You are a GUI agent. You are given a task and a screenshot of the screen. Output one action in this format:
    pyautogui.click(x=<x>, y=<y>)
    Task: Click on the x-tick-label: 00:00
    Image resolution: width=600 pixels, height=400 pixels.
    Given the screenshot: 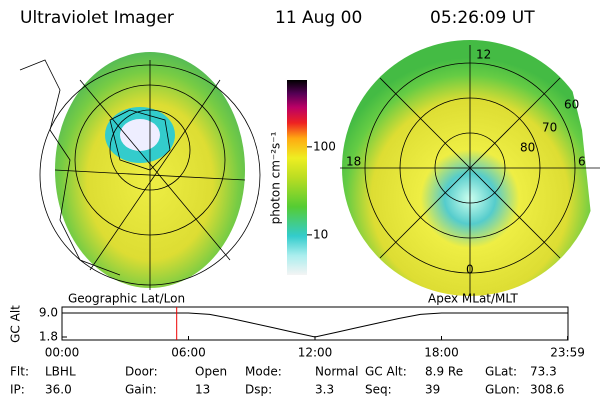 What is the action you would take?
    pyautogui.click(x=62, y=353)
    